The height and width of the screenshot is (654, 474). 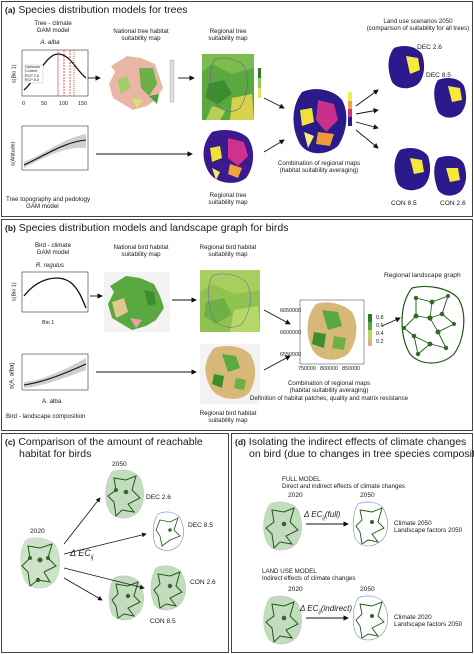 What do you see at coordinates (290, 311) in the screenshot?
I see `map-y-tick-1: 6650000` at bounding box center [290, 311].